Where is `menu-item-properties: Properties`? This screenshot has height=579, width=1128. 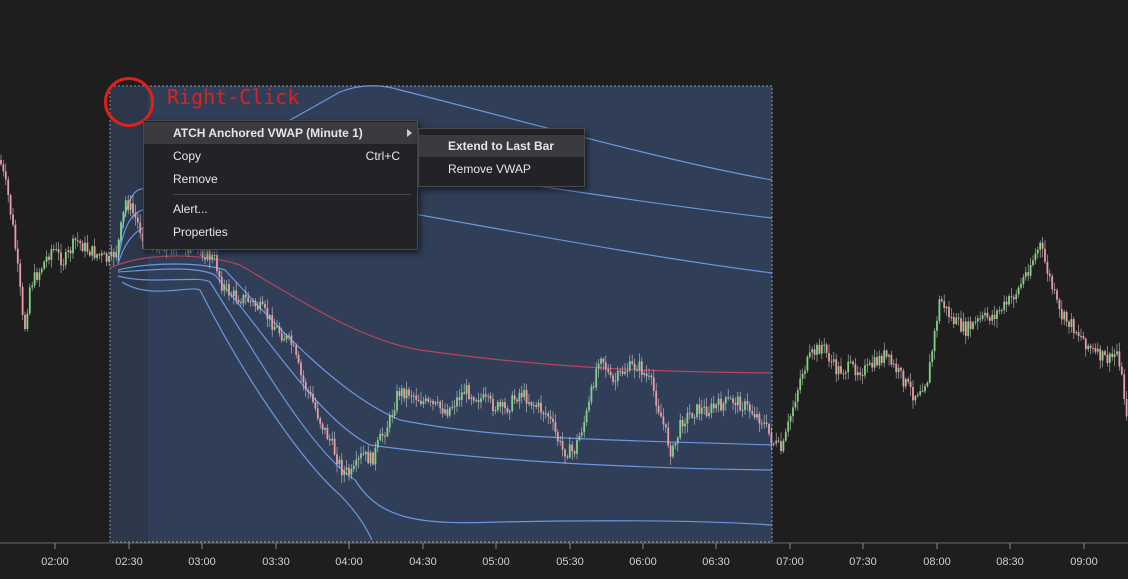
menu-item-properties: Properties is located at coordinates (280, 232).